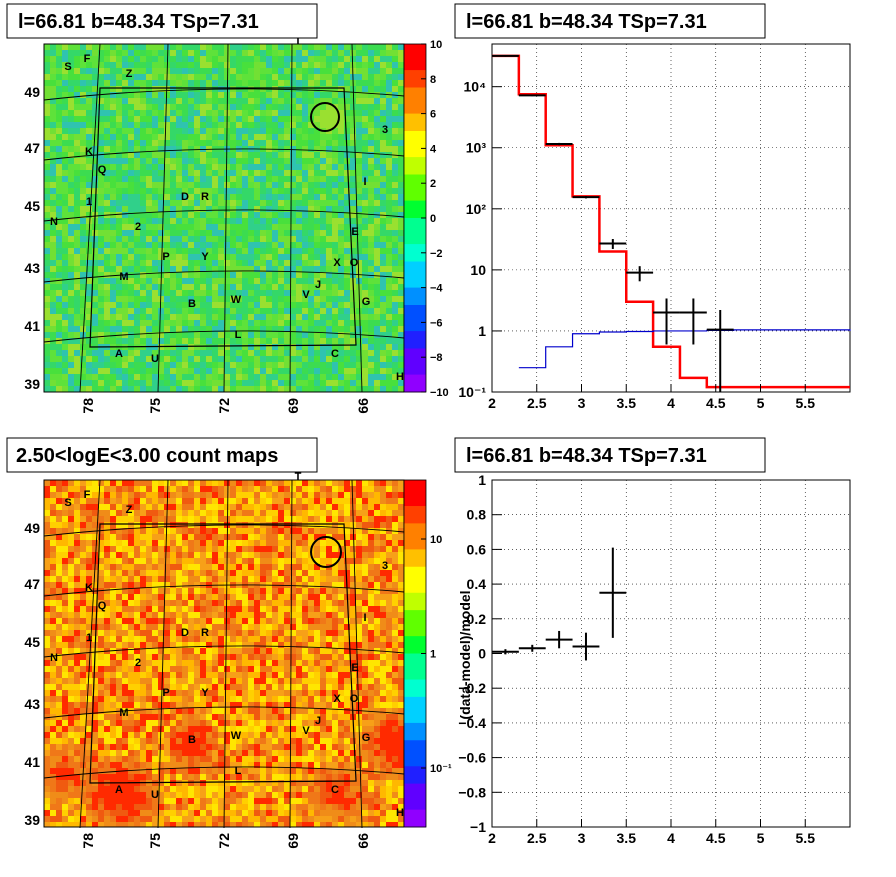  What do you see at coordinates (155, 359) in the screenshot?
I see `source-label-U: U` at bounding box center [155, 359].